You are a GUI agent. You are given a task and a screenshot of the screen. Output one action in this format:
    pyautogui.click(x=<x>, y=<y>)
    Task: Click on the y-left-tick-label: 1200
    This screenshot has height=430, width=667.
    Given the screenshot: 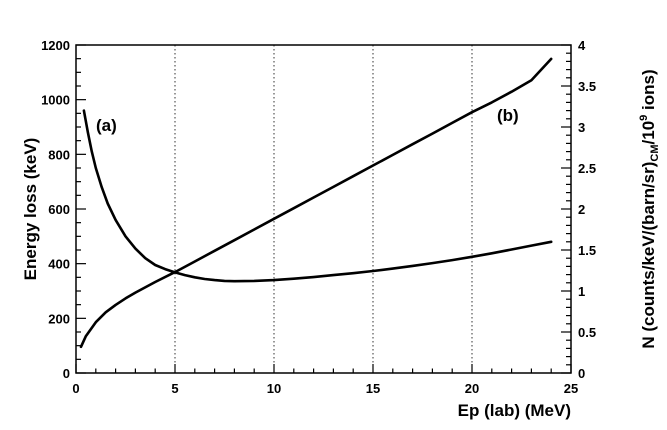 What is the action you would take?
    pyautogui.click(x=55, y=45)
    